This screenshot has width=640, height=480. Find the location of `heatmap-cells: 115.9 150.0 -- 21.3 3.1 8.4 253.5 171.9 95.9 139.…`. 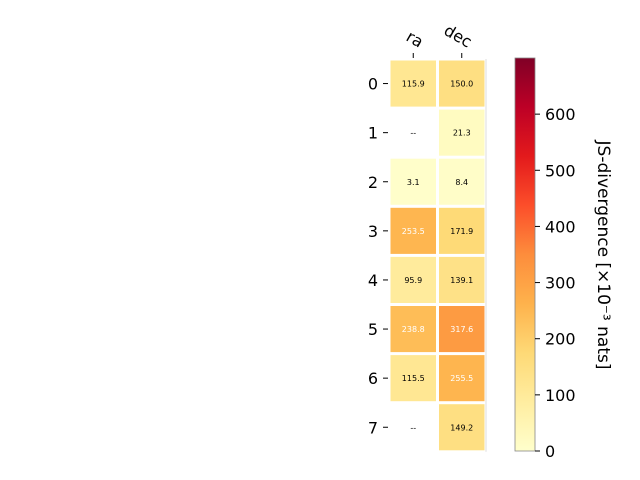

heatmap-cells: 115.9 150.0 -- 21.3 3.1 8.4 253.5 171.9 95.9 139.… is located at coordinates (438, 255).